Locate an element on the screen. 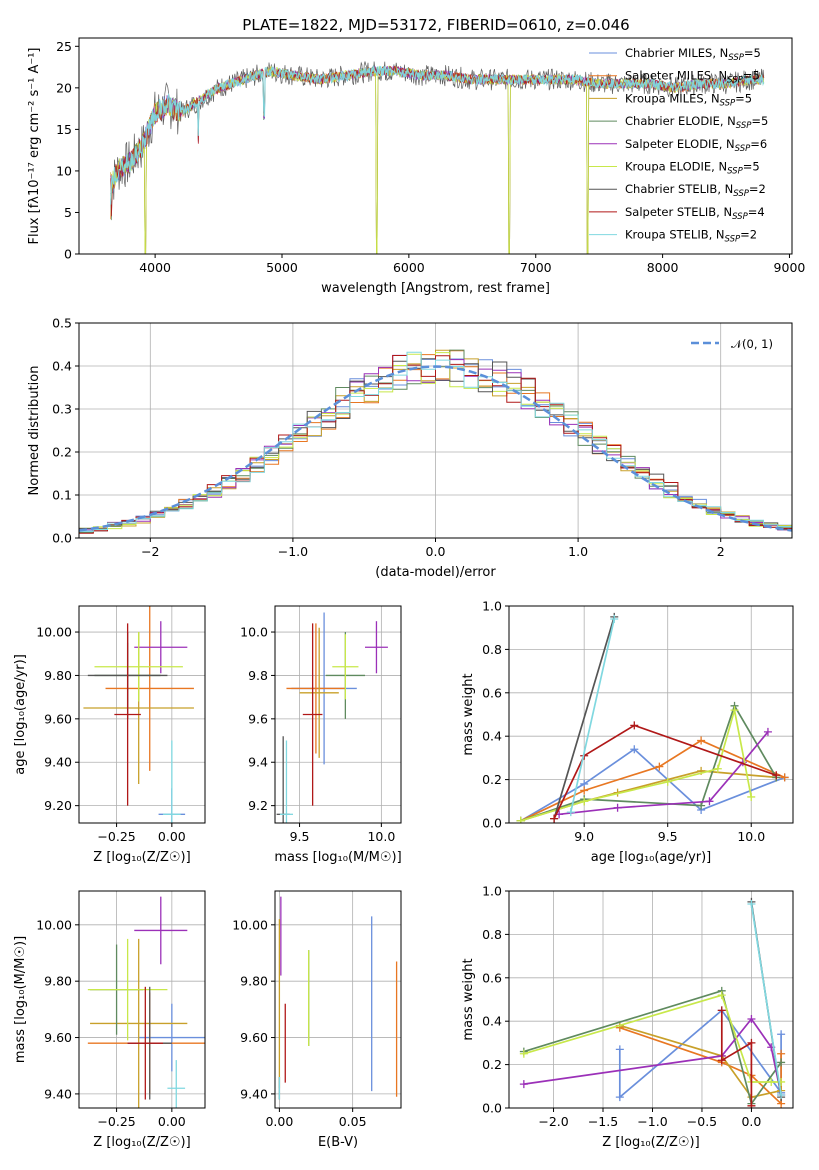 The image size is (819, 1170). x-tick-label: −1.0 is located at coordinates (293, 551).